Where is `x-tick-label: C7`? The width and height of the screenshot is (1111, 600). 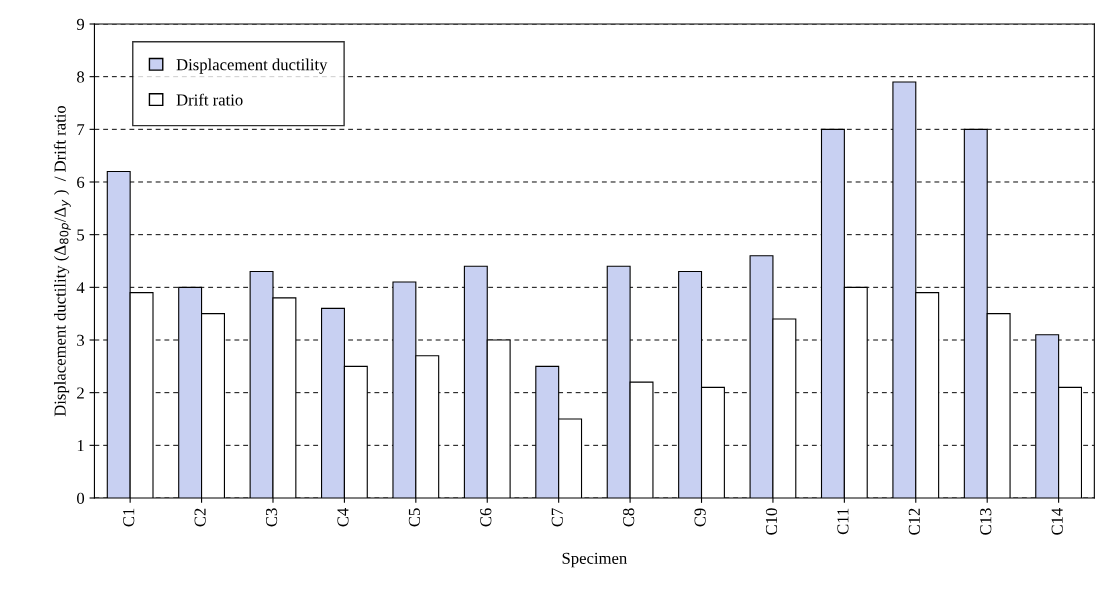
x-tick-label: C7 is located at coordinates (557, 517).